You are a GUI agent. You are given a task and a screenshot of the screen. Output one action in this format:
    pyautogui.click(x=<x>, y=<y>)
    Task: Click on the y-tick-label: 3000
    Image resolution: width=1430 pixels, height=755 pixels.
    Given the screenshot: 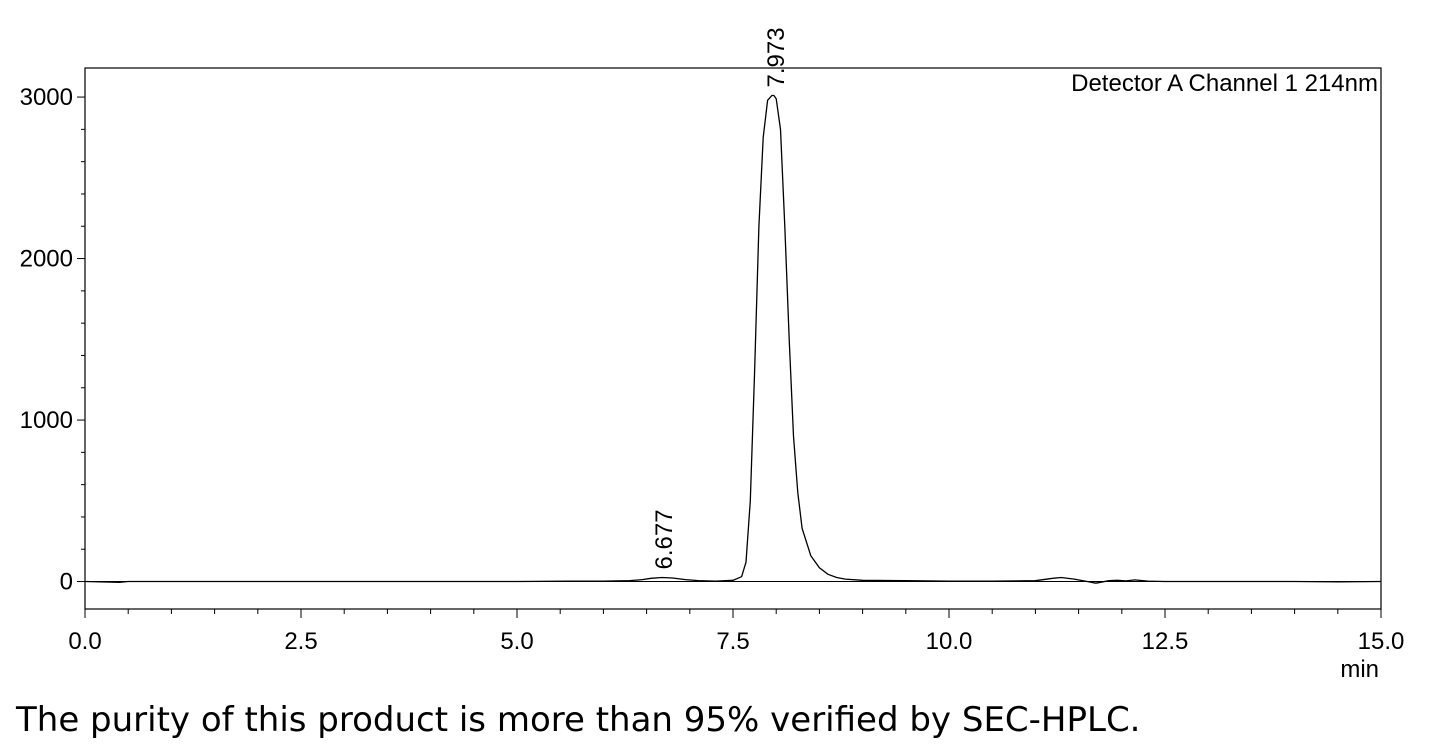 What is the action you would take?
    pyautogui.click(x=46, y=97)
    